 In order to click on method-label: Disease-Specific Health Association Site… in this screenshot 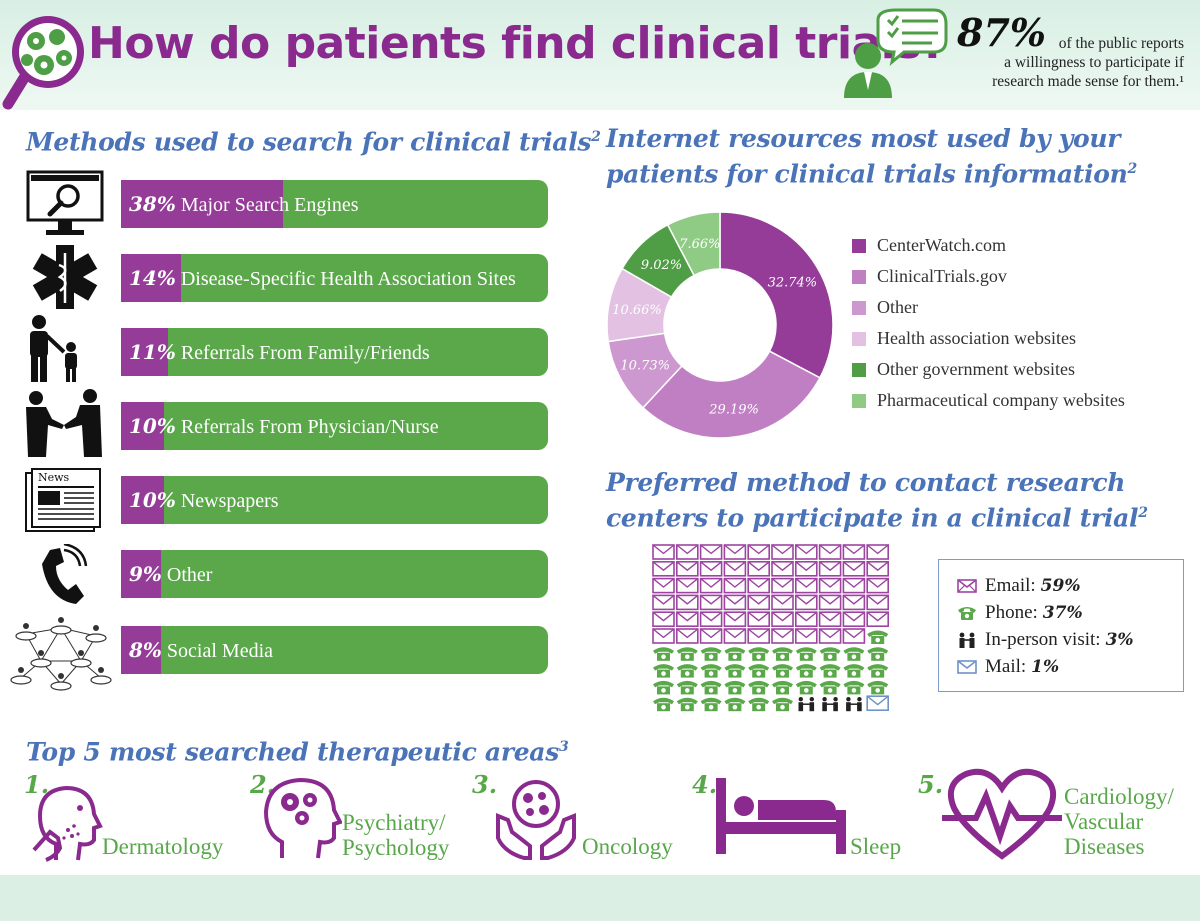, I will do `click(348, 279)`.